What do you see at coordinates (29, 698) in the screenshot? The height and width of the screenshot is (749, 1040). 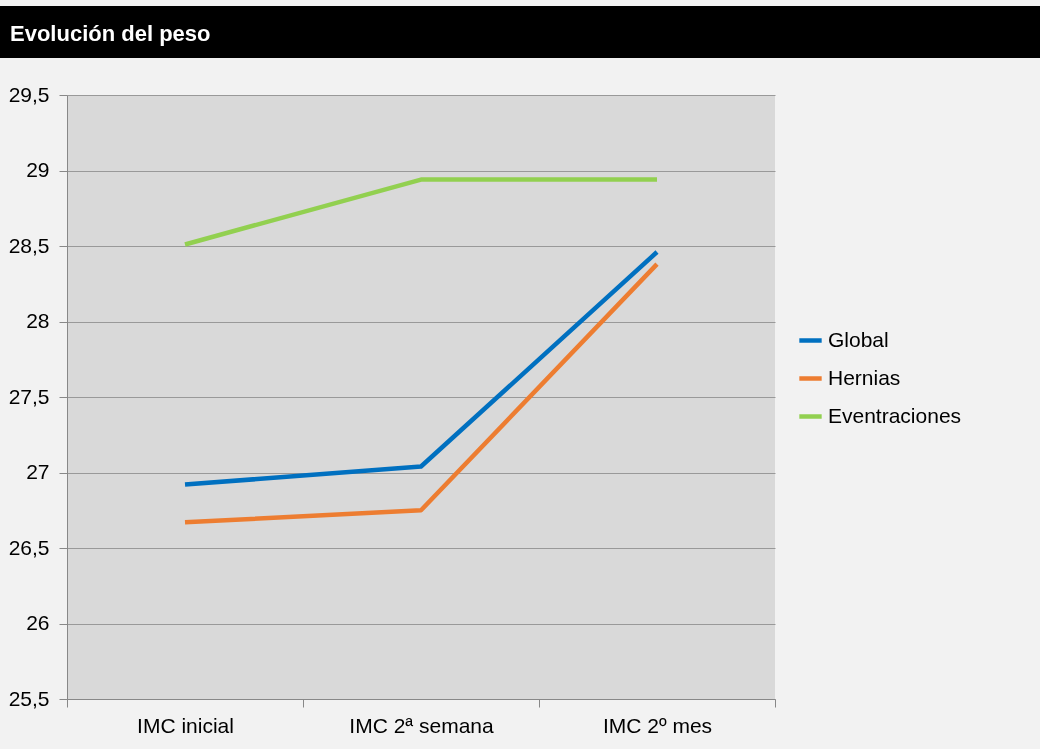 I see `y-tick-label: 25,5` at bounding box center [29, 698].